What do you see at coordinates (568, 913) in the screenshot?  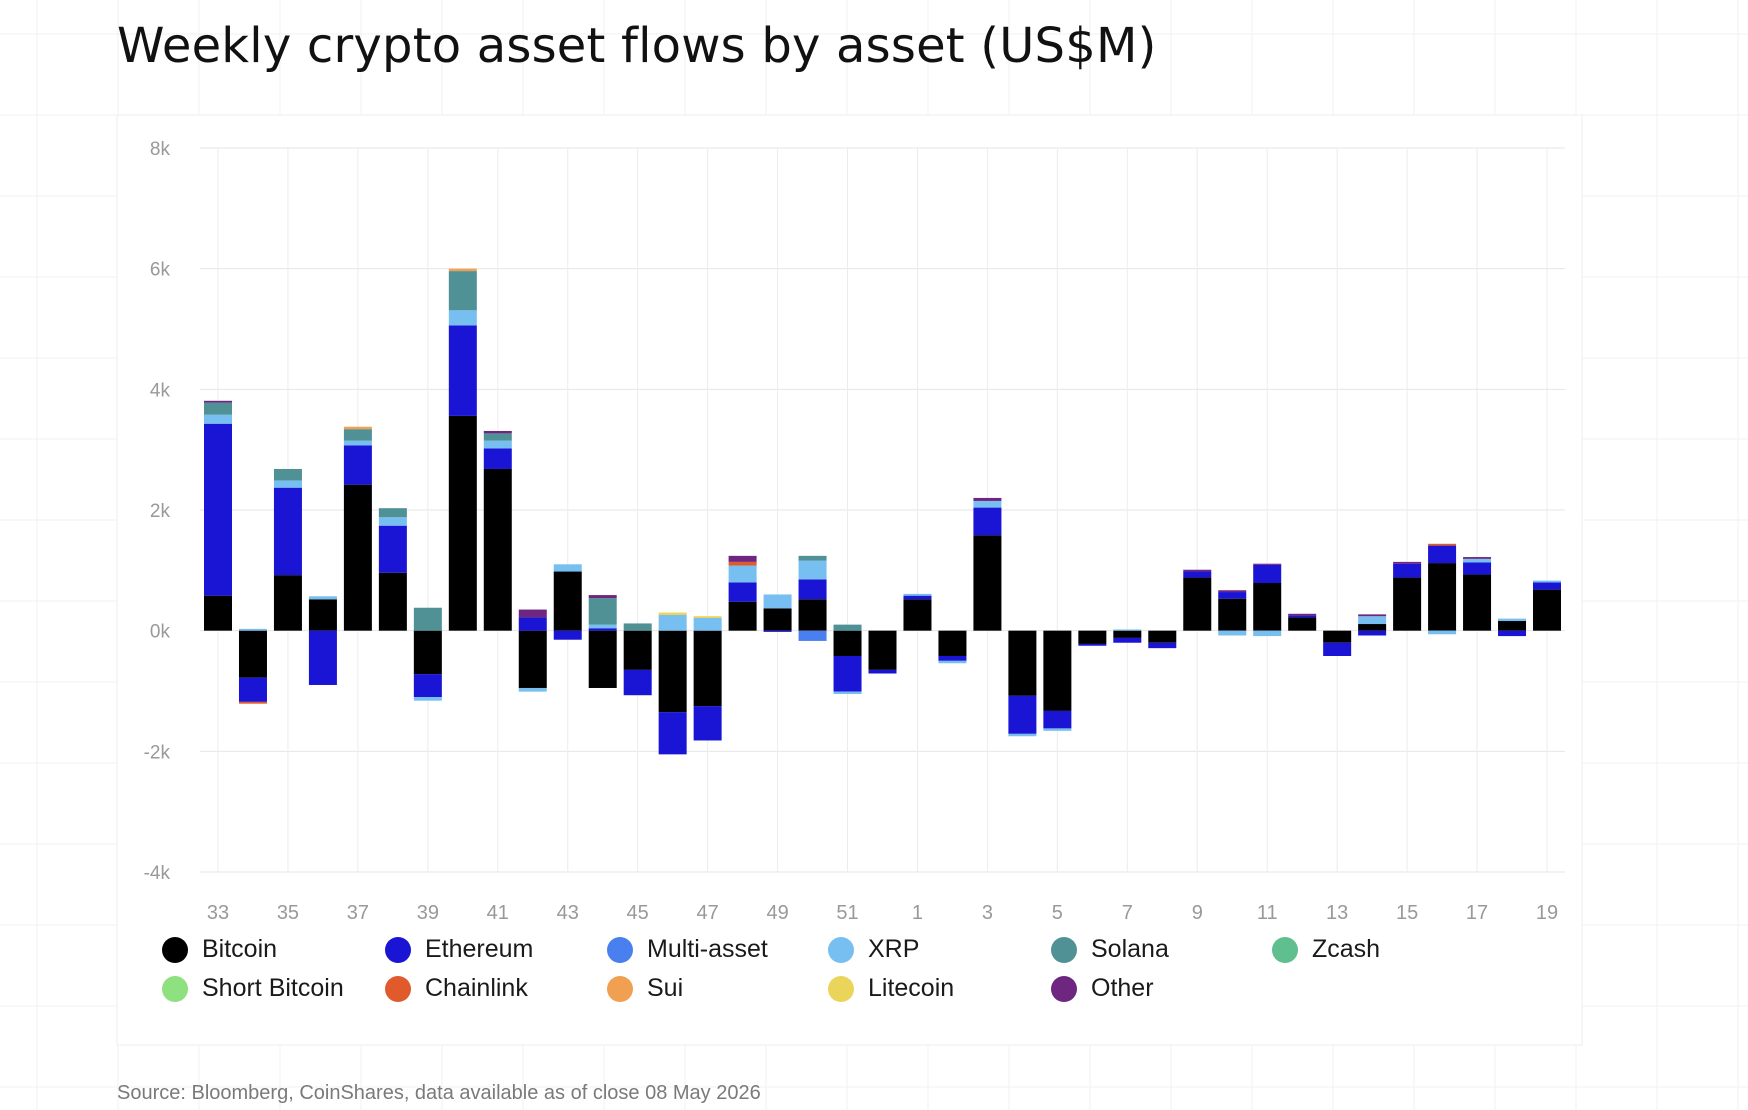 I see `x-tick-label: 43` at bounding box center [568, 913].